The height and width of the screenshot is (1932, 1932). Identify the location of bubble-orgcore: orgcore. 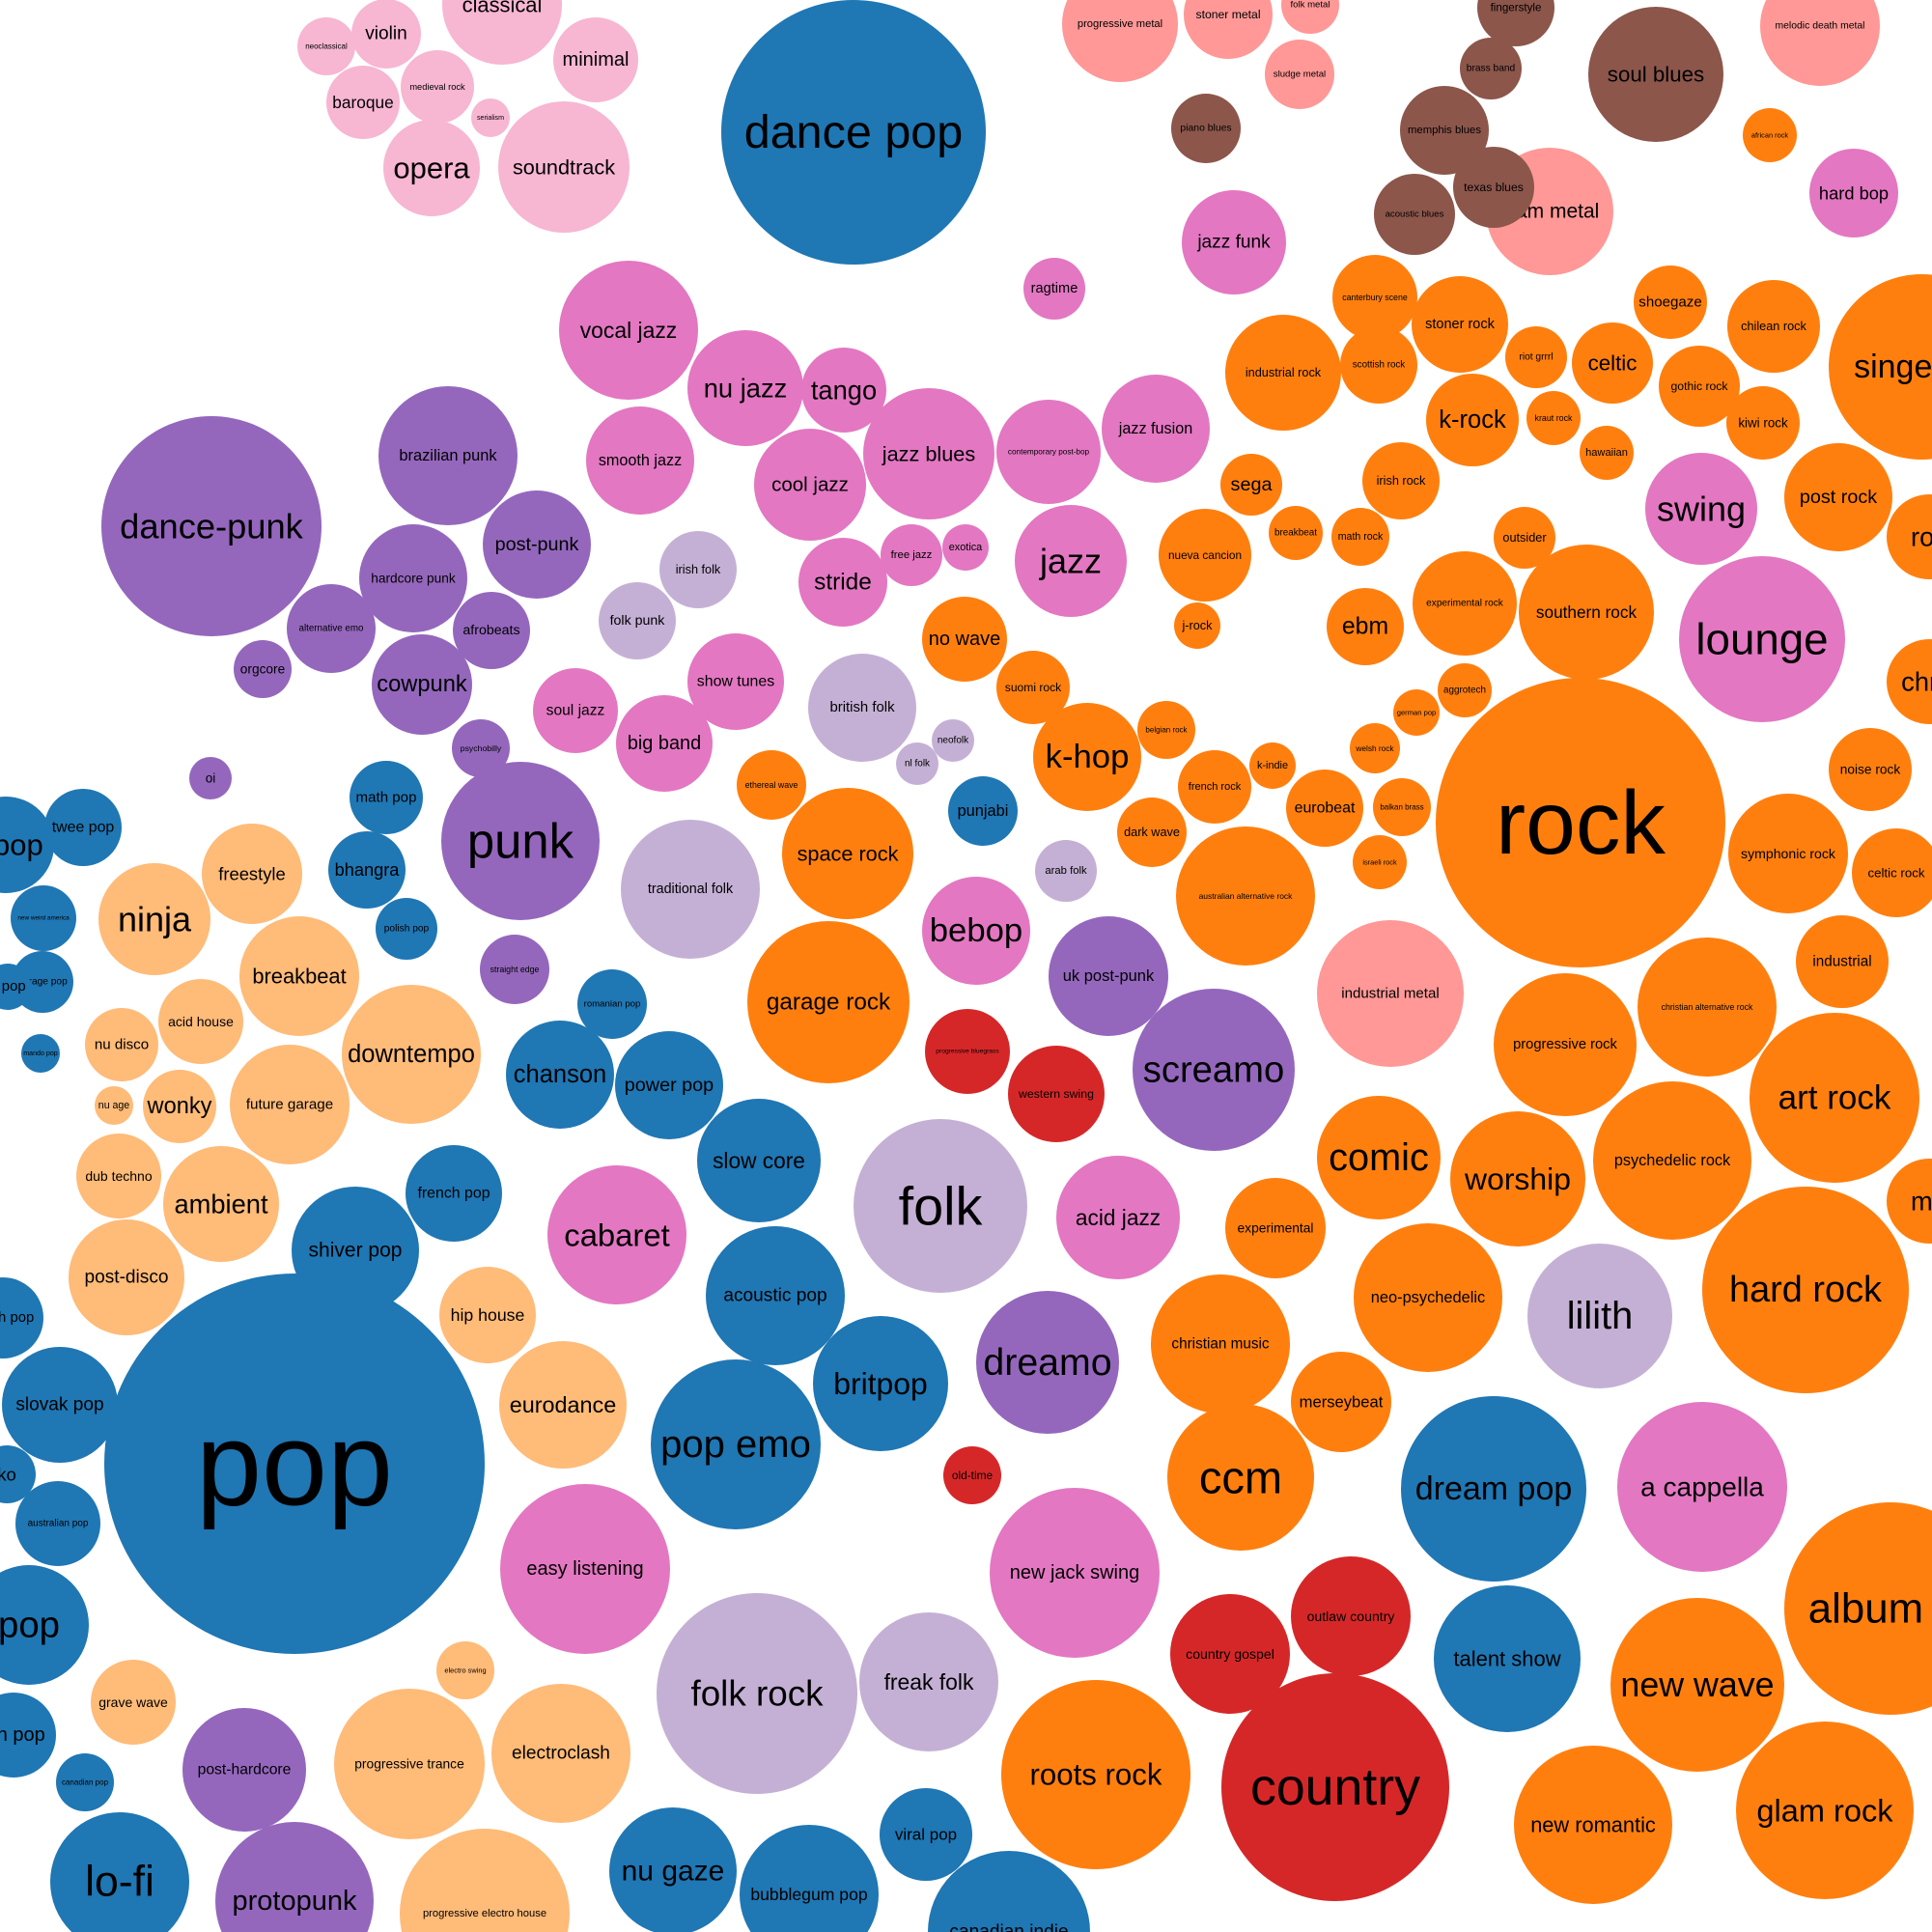
(263, 669).